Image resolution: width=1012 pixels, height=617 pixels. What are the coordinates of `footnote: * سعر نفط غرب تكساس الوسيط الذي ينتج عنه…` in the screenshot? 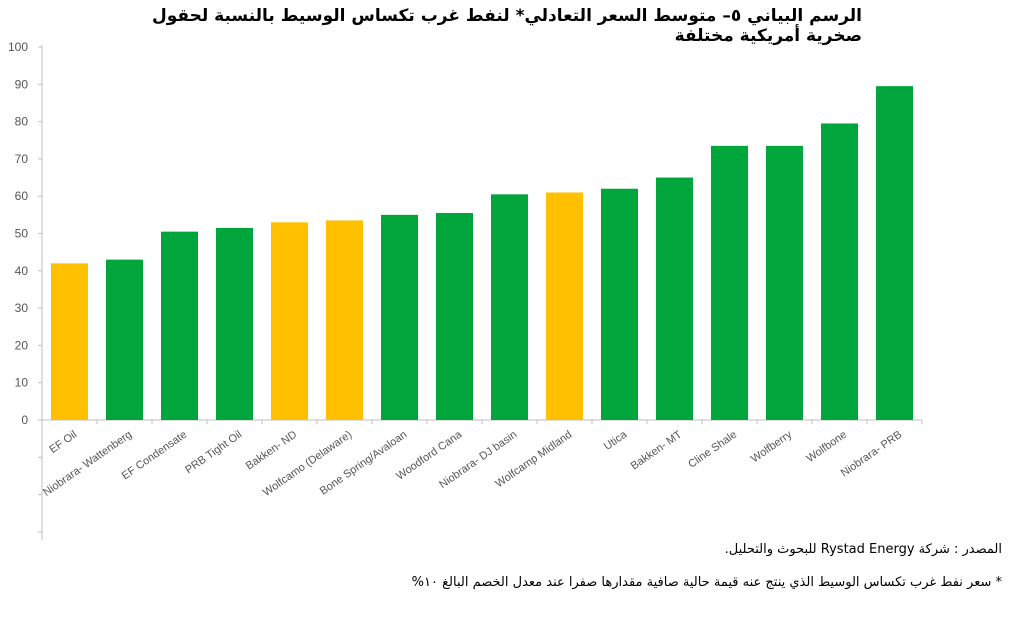 It's located at (706, 582).